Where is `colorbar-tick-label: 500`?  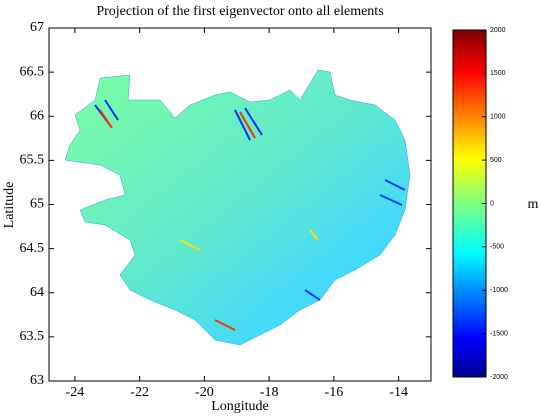 colorbar-tick-label: 500 is located at coordinates (496, 160).